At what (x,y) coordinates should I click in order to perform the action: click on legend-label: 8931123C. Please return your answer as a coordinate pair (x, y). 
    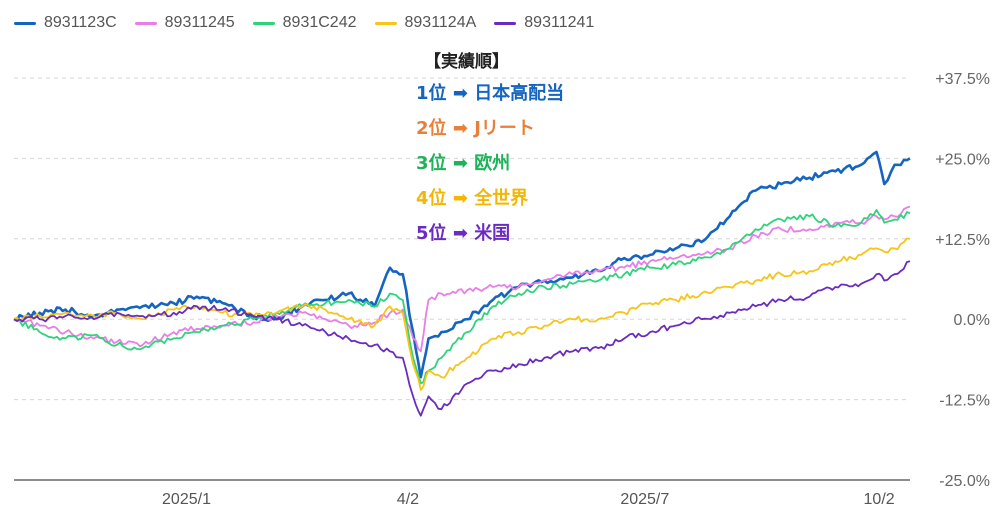
    Looking at the image, I should click on (80, 22).